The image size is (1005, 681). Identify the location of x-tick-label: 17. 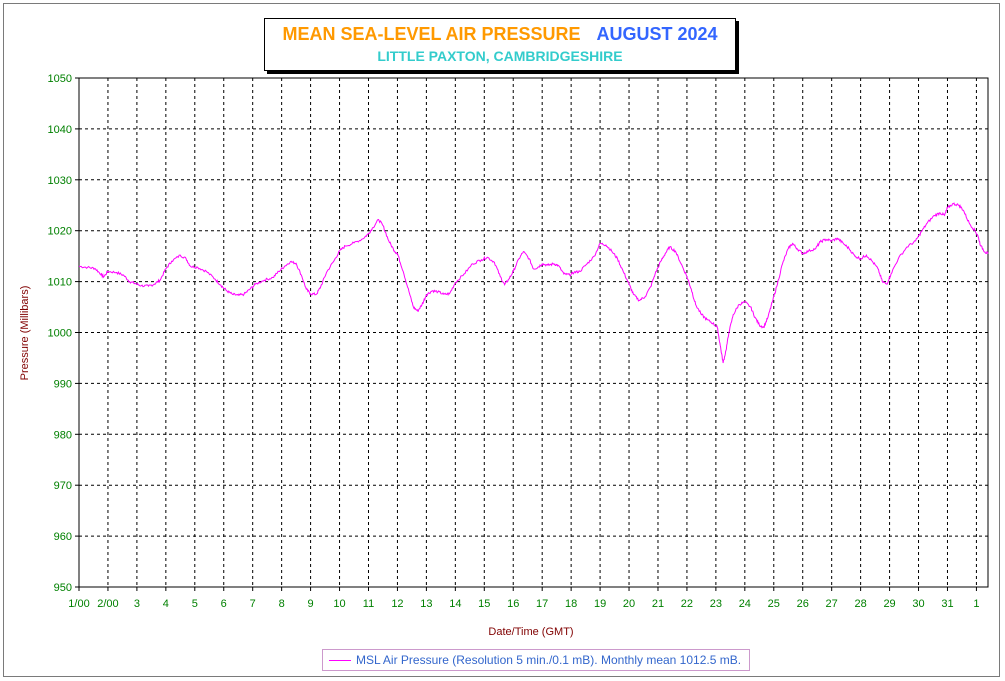
(542, 604).